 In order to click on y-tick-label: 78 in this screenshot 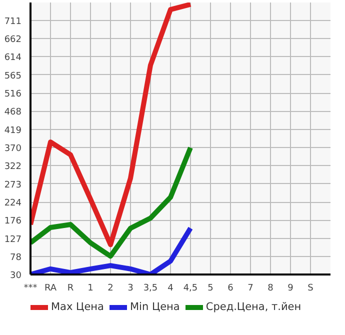, I will do `click(16, 258)`.